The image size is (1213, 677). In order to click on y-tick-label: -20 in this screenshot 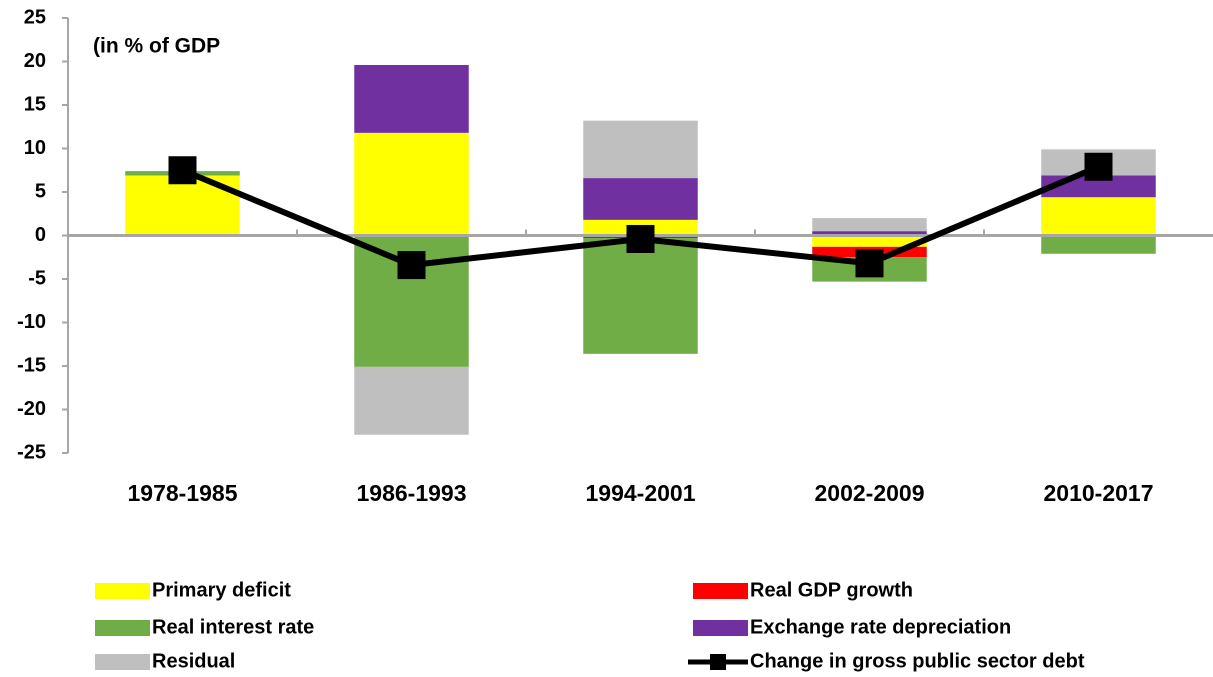, I will do `click(31, 409)`.